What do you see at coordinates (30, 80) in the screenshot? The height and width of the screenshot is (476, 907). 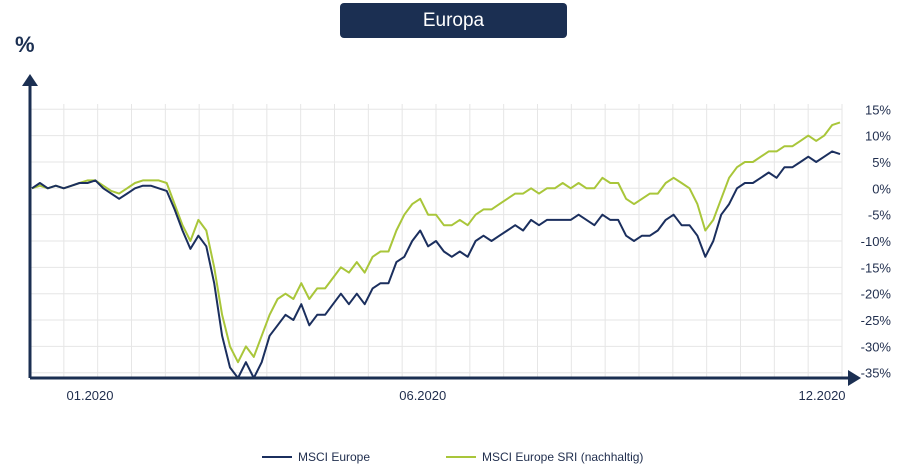 I see `y-axis-arrow` at bounding box center [30, 80].